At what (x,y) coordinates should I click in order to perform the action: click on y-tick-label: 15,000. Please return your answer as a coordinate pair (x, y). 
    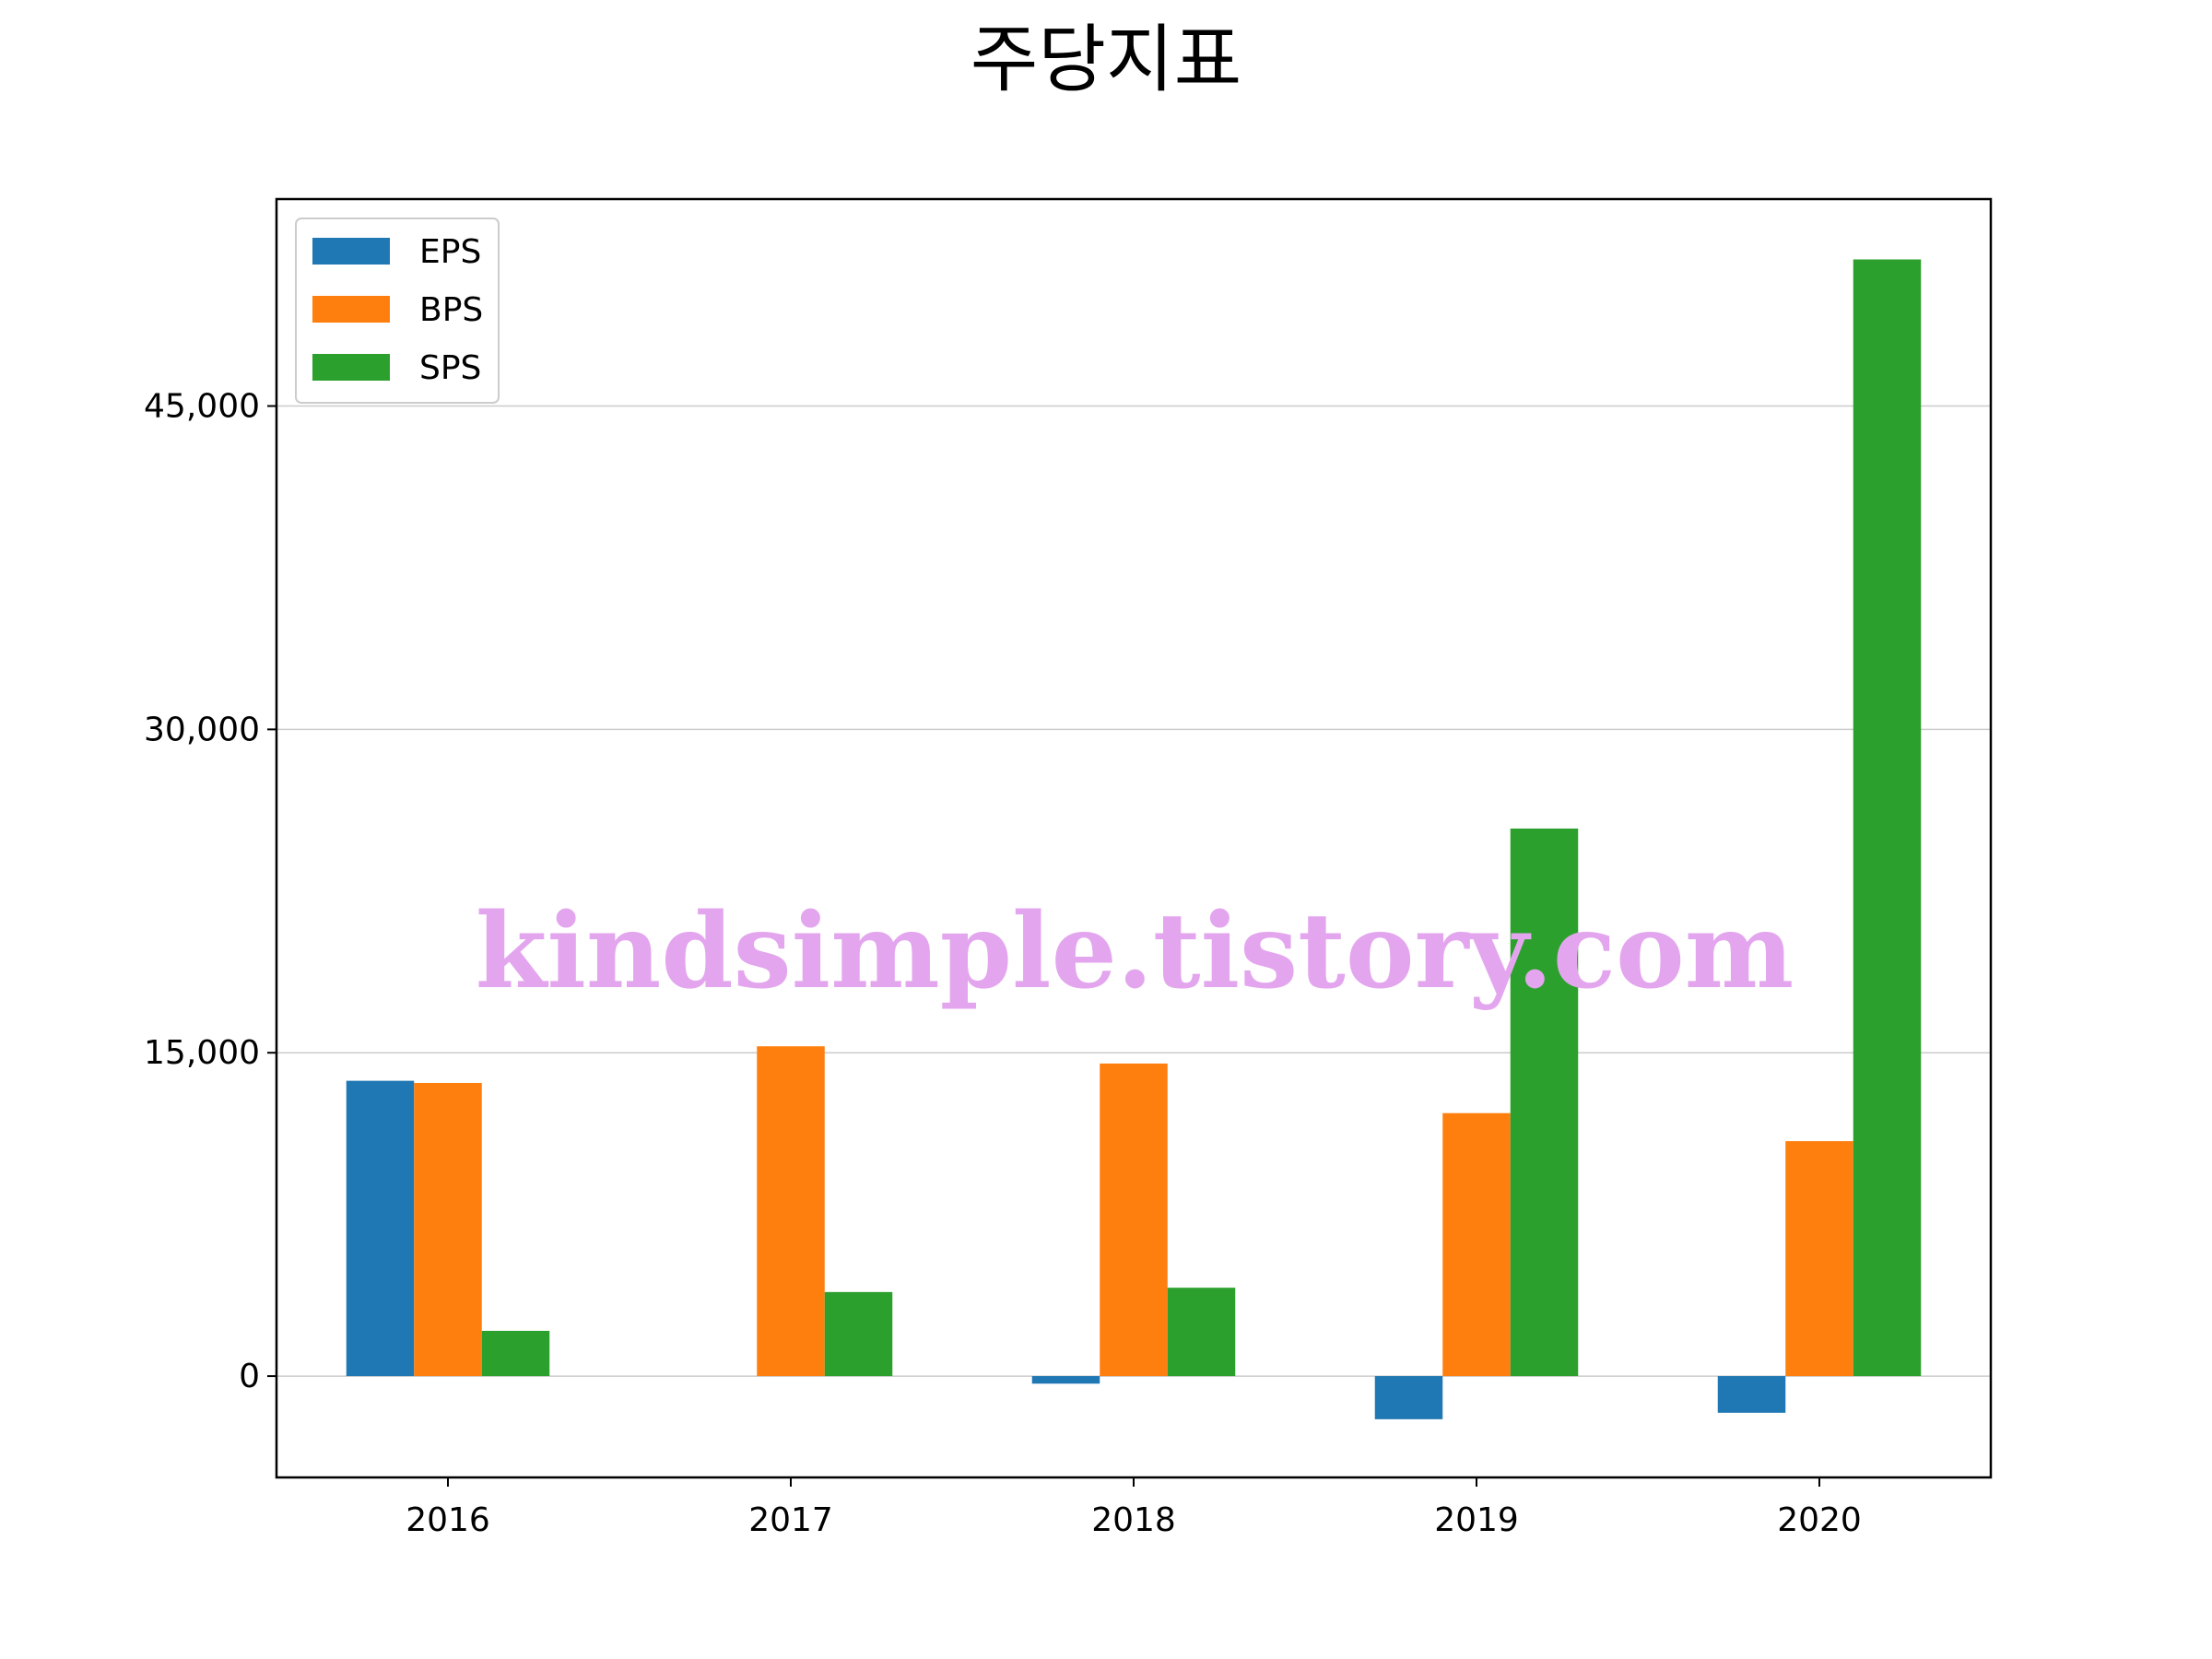
    Looking at the image, I should click on (202, 1053).